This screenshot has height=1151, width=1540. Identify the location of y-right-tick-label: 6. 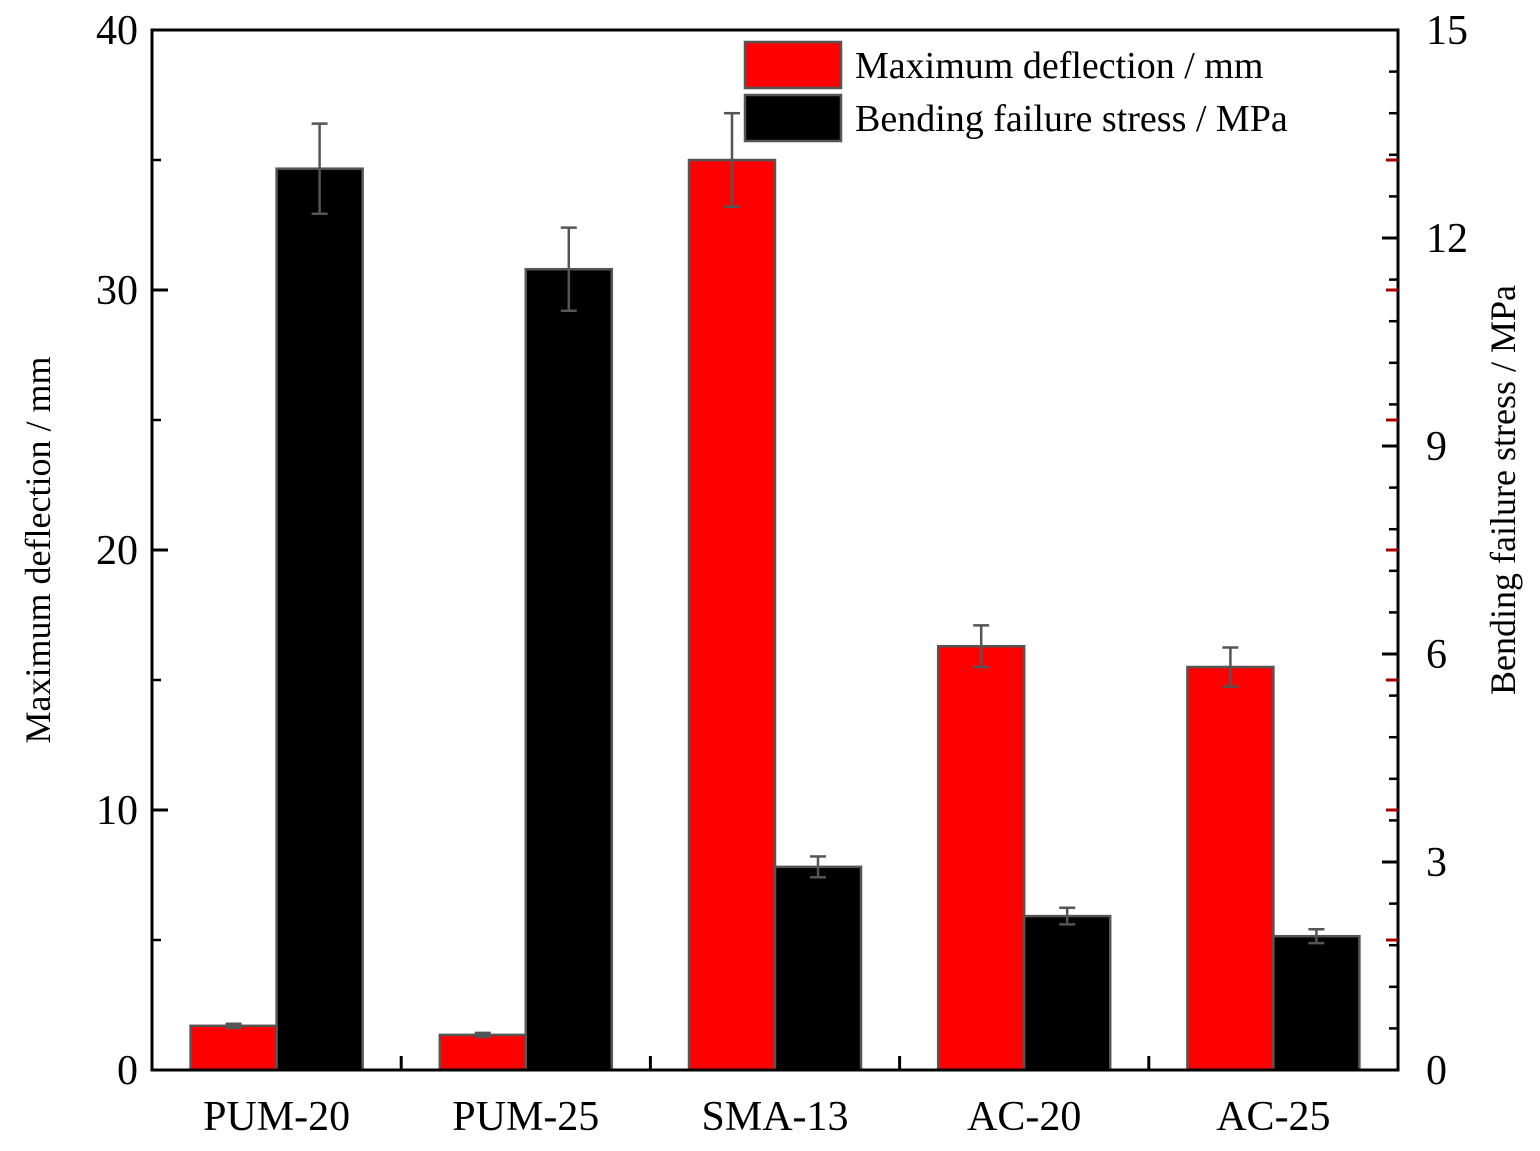
(1436, 655).